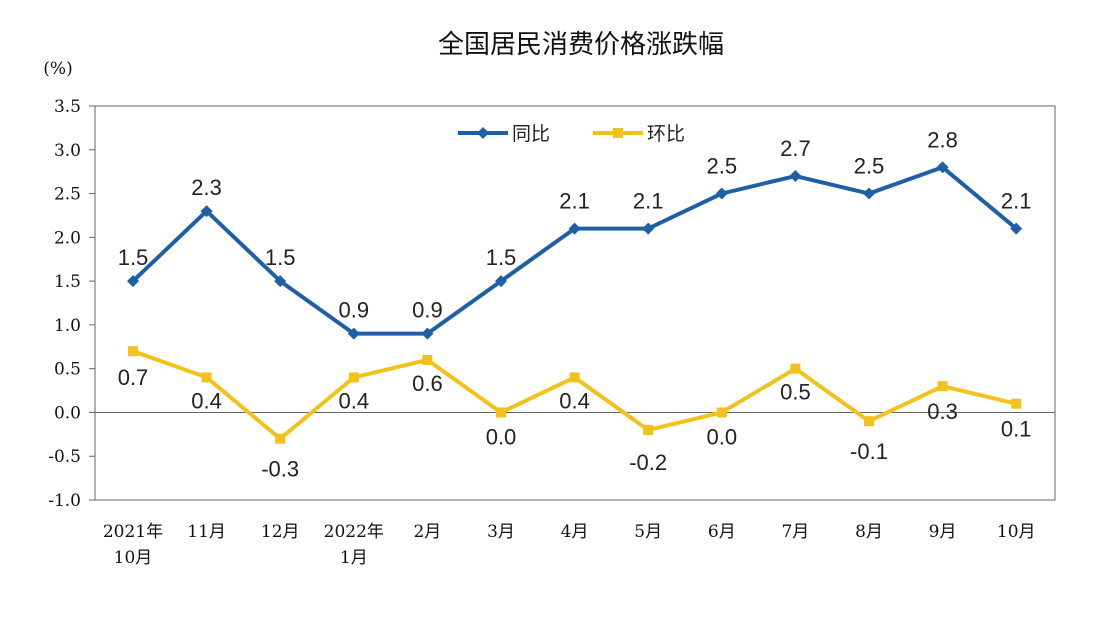  I want to click on y-axis-ticks: 3.5 3.0 2.5 2.0 1.5 1.0 0.5 0.0 -0.5 -1.0, so click(71, 304).